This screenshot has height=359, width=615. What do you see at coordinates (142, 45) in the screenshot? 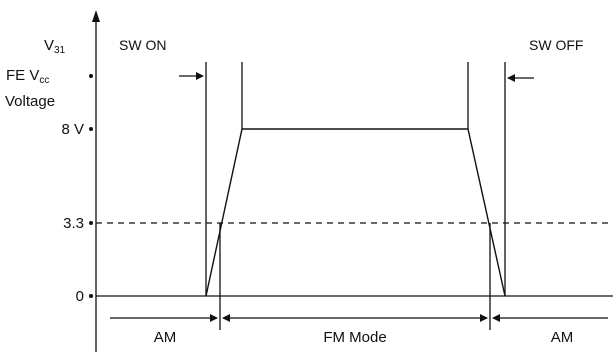
I see `sw-on-label: SW ON` at bounding box center [142, 45].